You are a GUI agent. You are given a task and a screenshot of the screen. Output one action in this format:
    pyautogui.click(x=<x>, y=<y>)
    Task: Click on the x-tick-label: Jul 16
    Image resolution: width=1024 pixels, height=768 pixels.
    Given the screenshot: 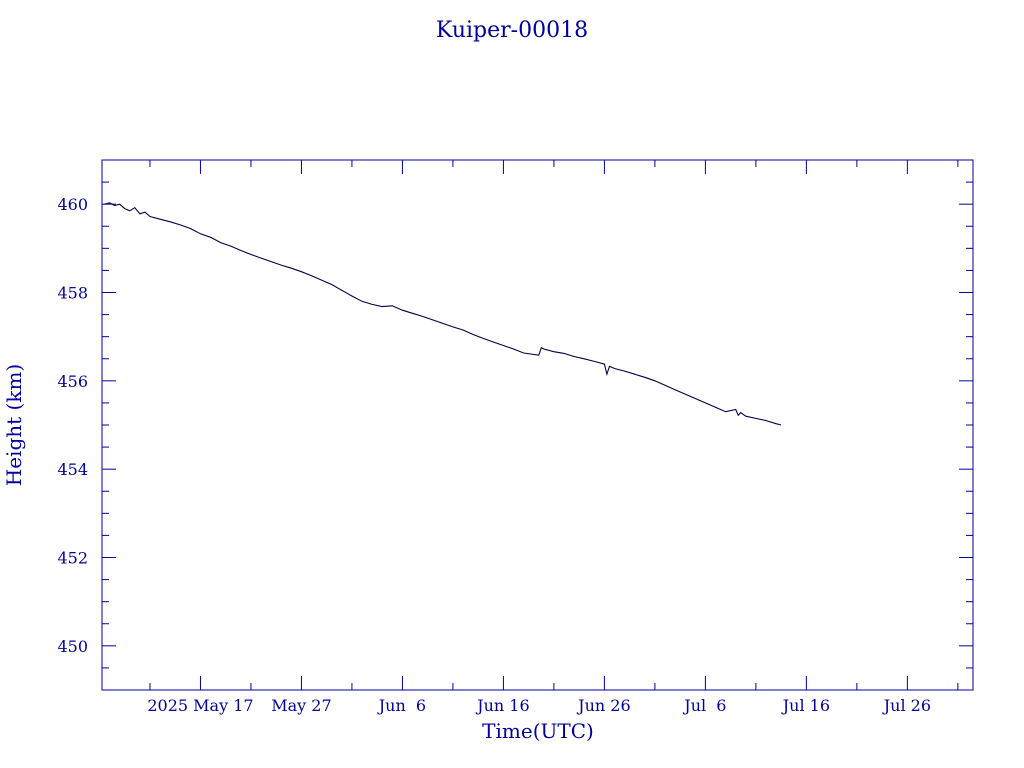 What is the action you would take?
    pyautogui.click(x=805, y=705)
    